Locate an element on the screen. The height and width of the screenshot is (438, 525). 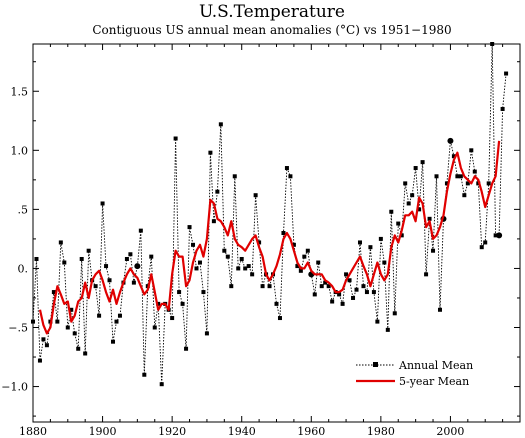
legend-annual-marker is located at coordinates (375, 364).